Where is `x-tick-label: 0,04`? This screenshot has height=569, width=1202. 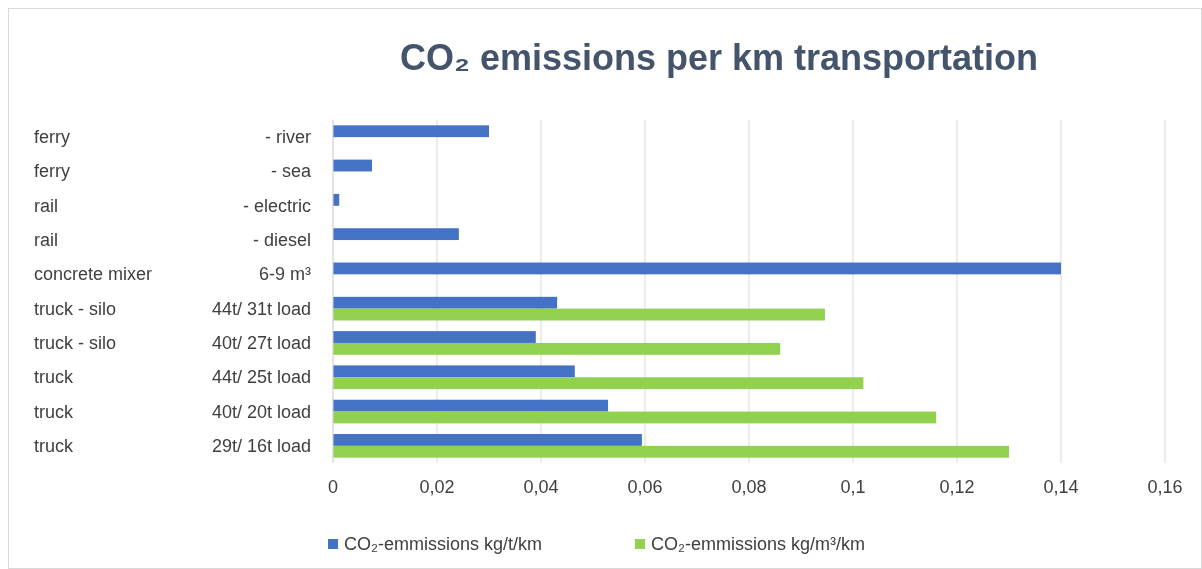
x-tick-label: 0,04 is located at coordinates (541, 487).